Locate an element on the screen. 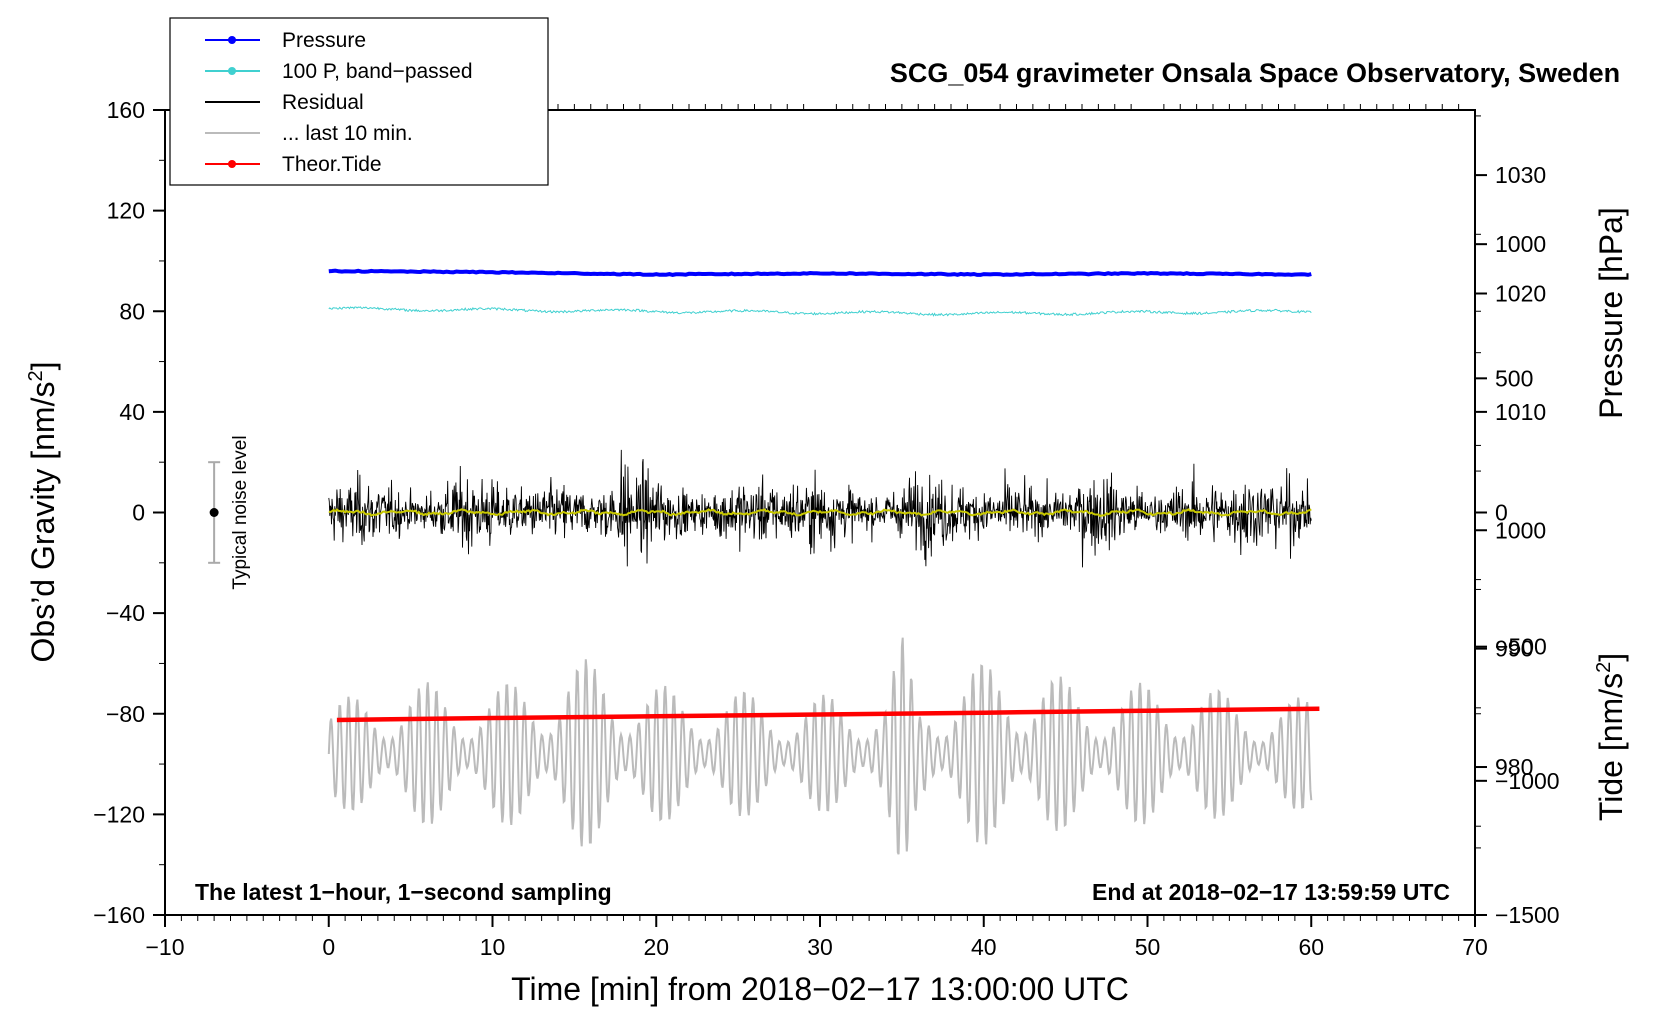  series-smoothed-residual is located at coordinates (820, 513).